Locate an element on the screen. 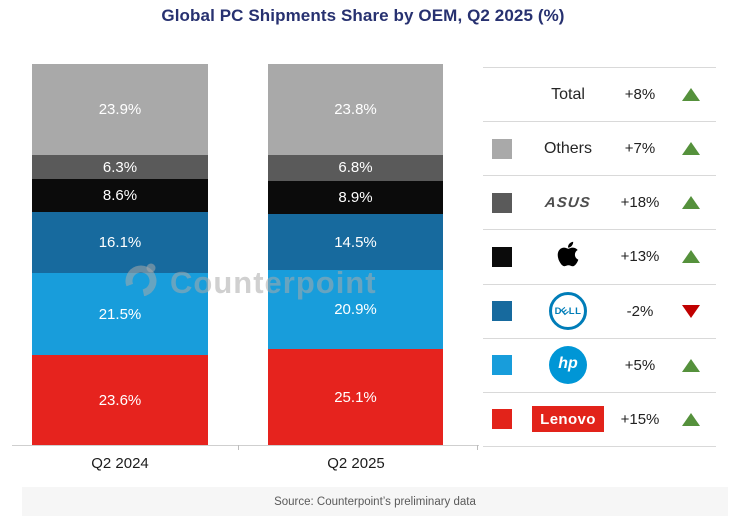 The width and height of the screenshot is (750, 524). lenovo-color-swatch is located at coordinates (502, 419).